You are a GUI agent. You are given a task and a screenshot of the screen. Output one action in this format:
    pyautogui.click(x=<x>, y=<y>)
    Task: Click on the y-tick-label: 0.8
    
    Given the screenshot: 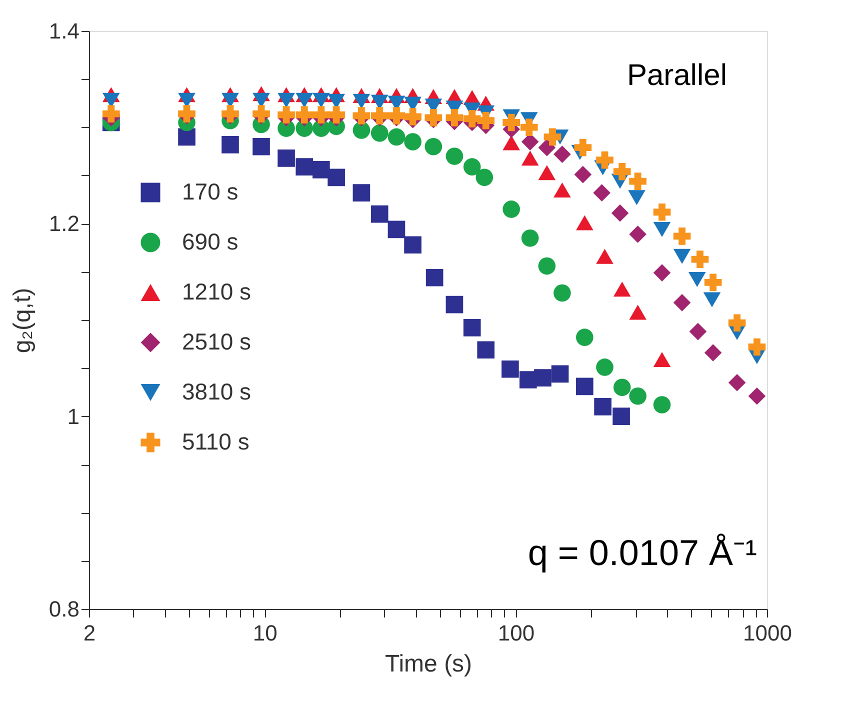 What is the action you would take?
    pyautogui.click(x=64, y=609)
    